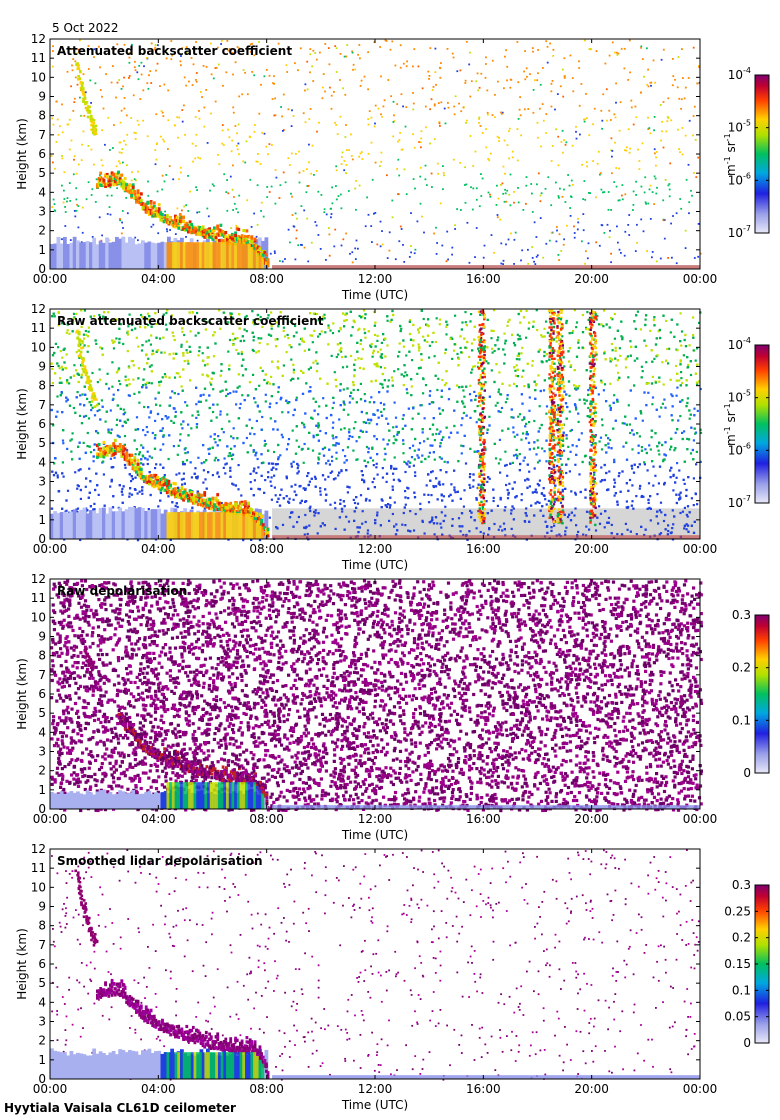 The image size is (780, 1120). Describe the element at coordinates (255, 259) in the screenshot. I see `precip-cell` at that location.